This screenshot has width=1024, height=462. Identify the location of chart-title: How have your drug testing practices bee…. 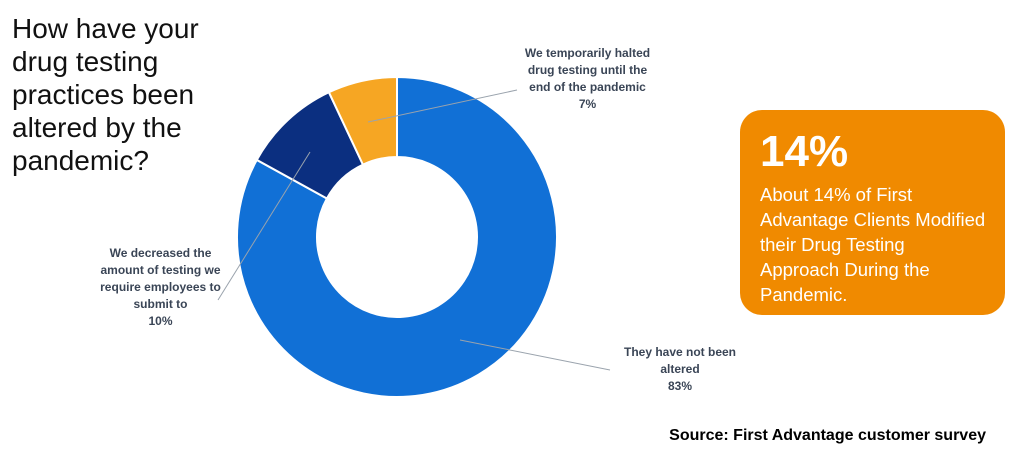
(105, 94).